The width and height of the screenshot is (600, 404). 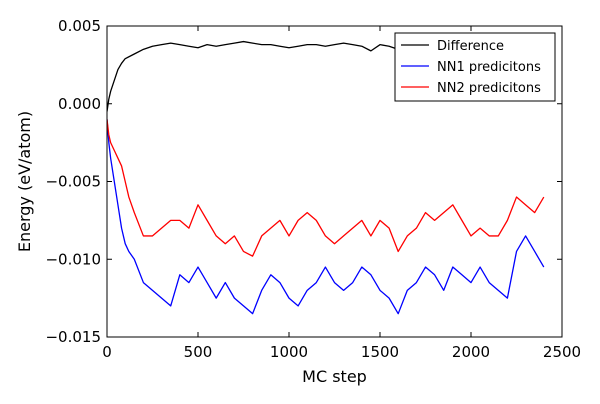 I want to click on y-axis-label: Energy (eV/atom), so click(x=24, y=181).